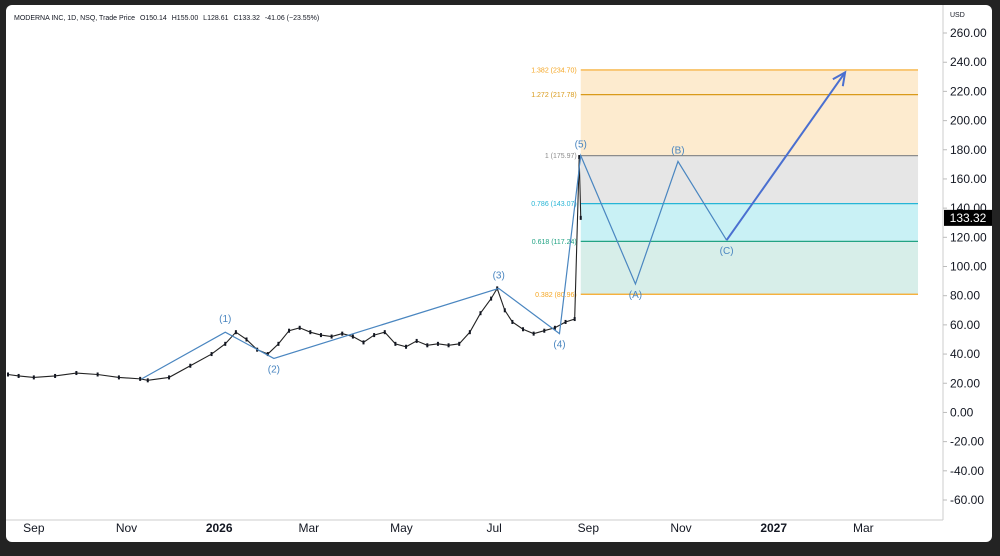  I want to click on fib-label-1: 1.272 (217.78), so click(554, 95).